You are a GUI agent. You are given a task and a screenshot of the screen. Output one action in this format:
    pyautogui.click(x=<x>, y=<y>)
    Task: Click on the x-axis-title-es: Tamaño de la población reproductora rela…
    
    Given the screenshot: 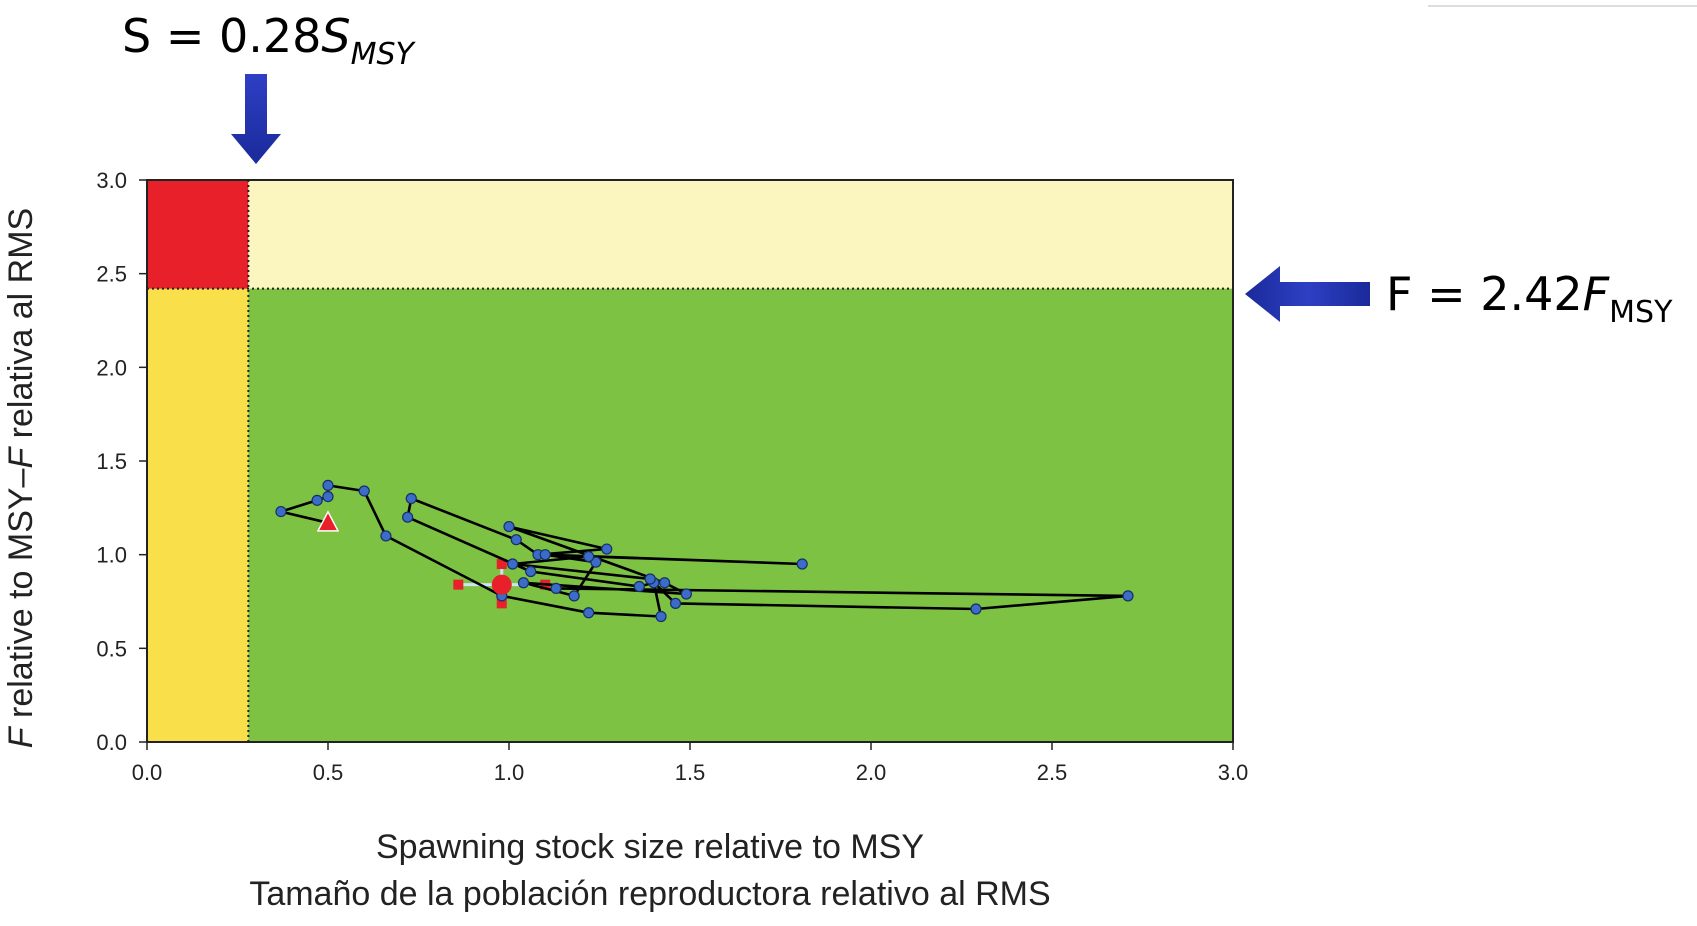 What is the action you would take?
    pyautogui.click(x=649, y=894)
    